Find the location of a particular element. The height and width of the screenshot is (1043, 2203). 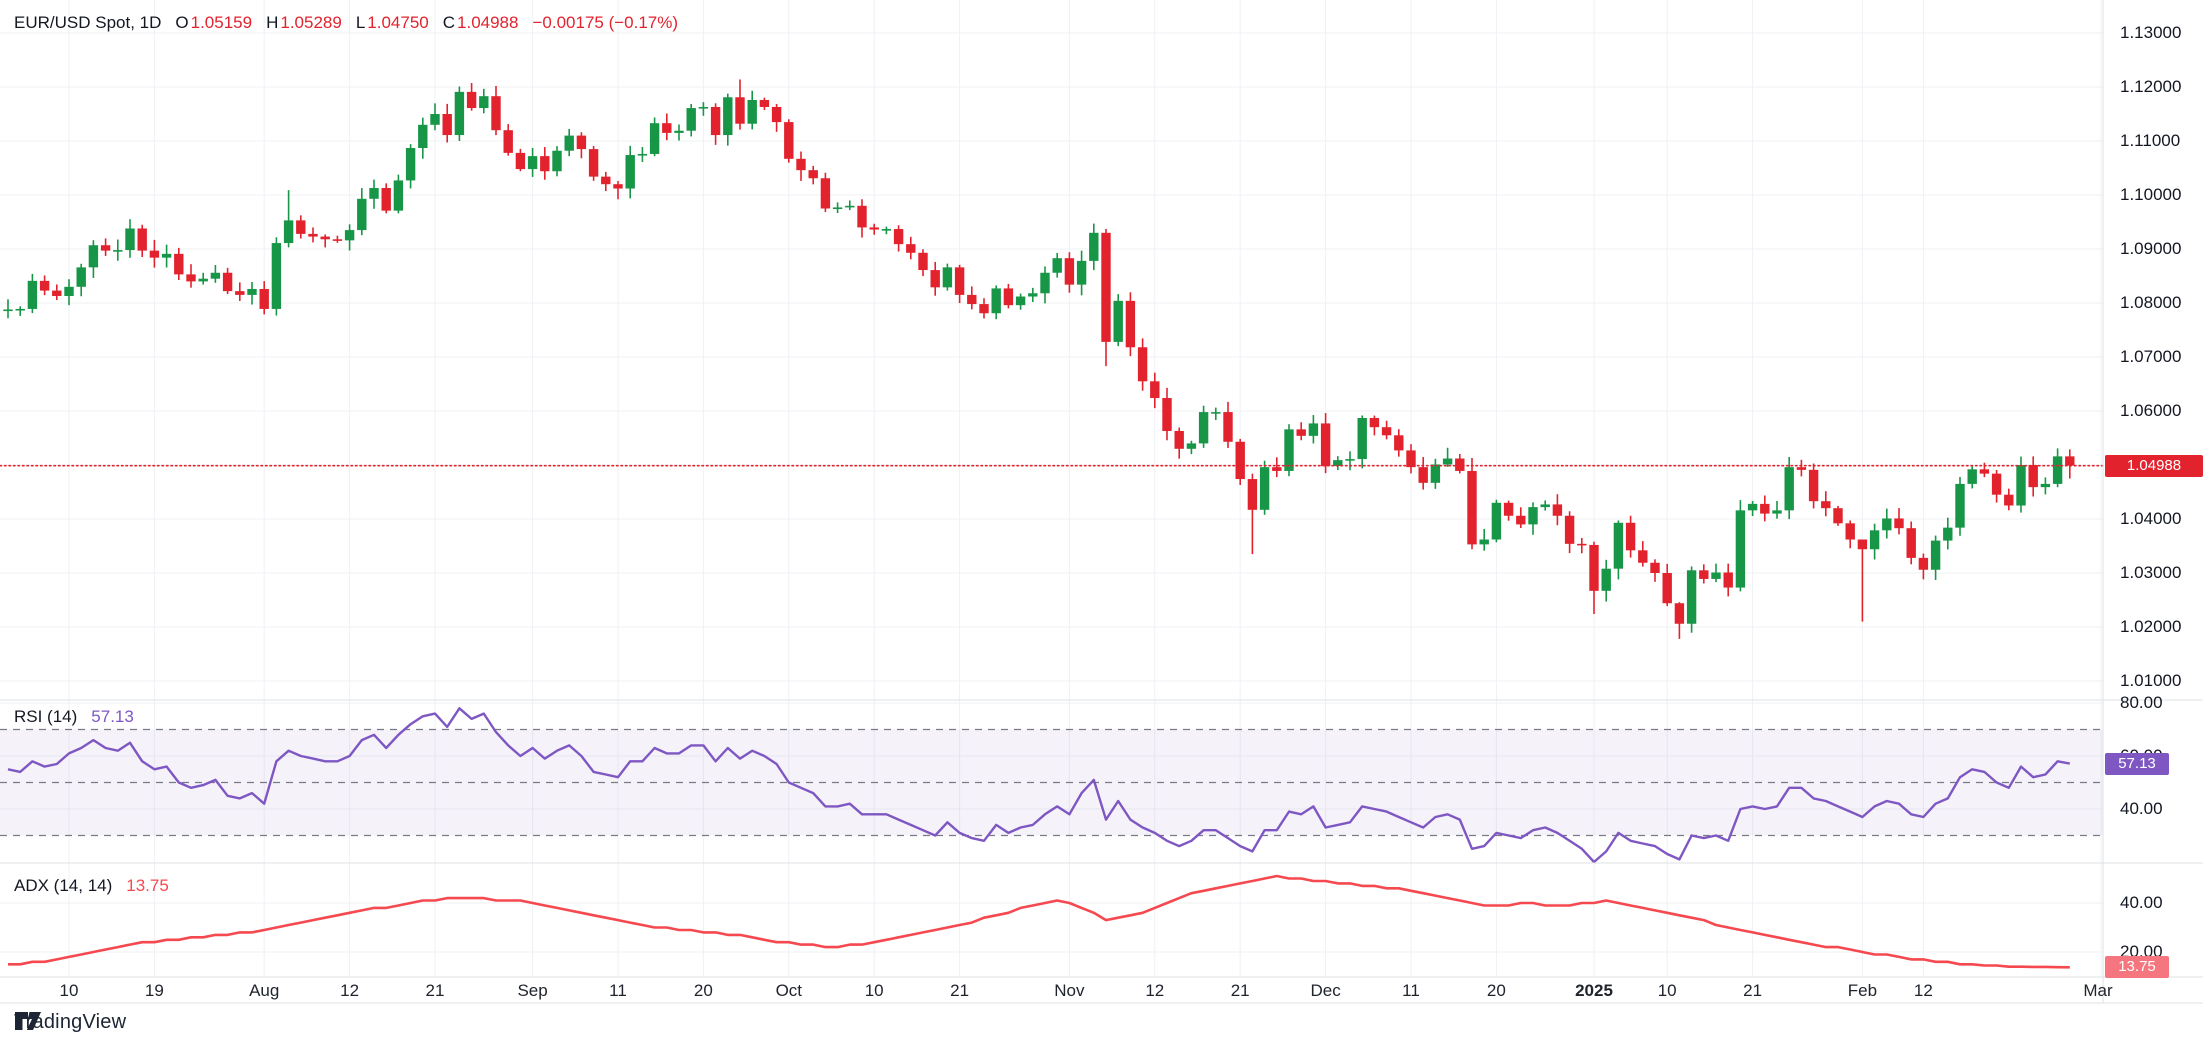

time-axis-label: Aug is located at coordinates (264, 990).